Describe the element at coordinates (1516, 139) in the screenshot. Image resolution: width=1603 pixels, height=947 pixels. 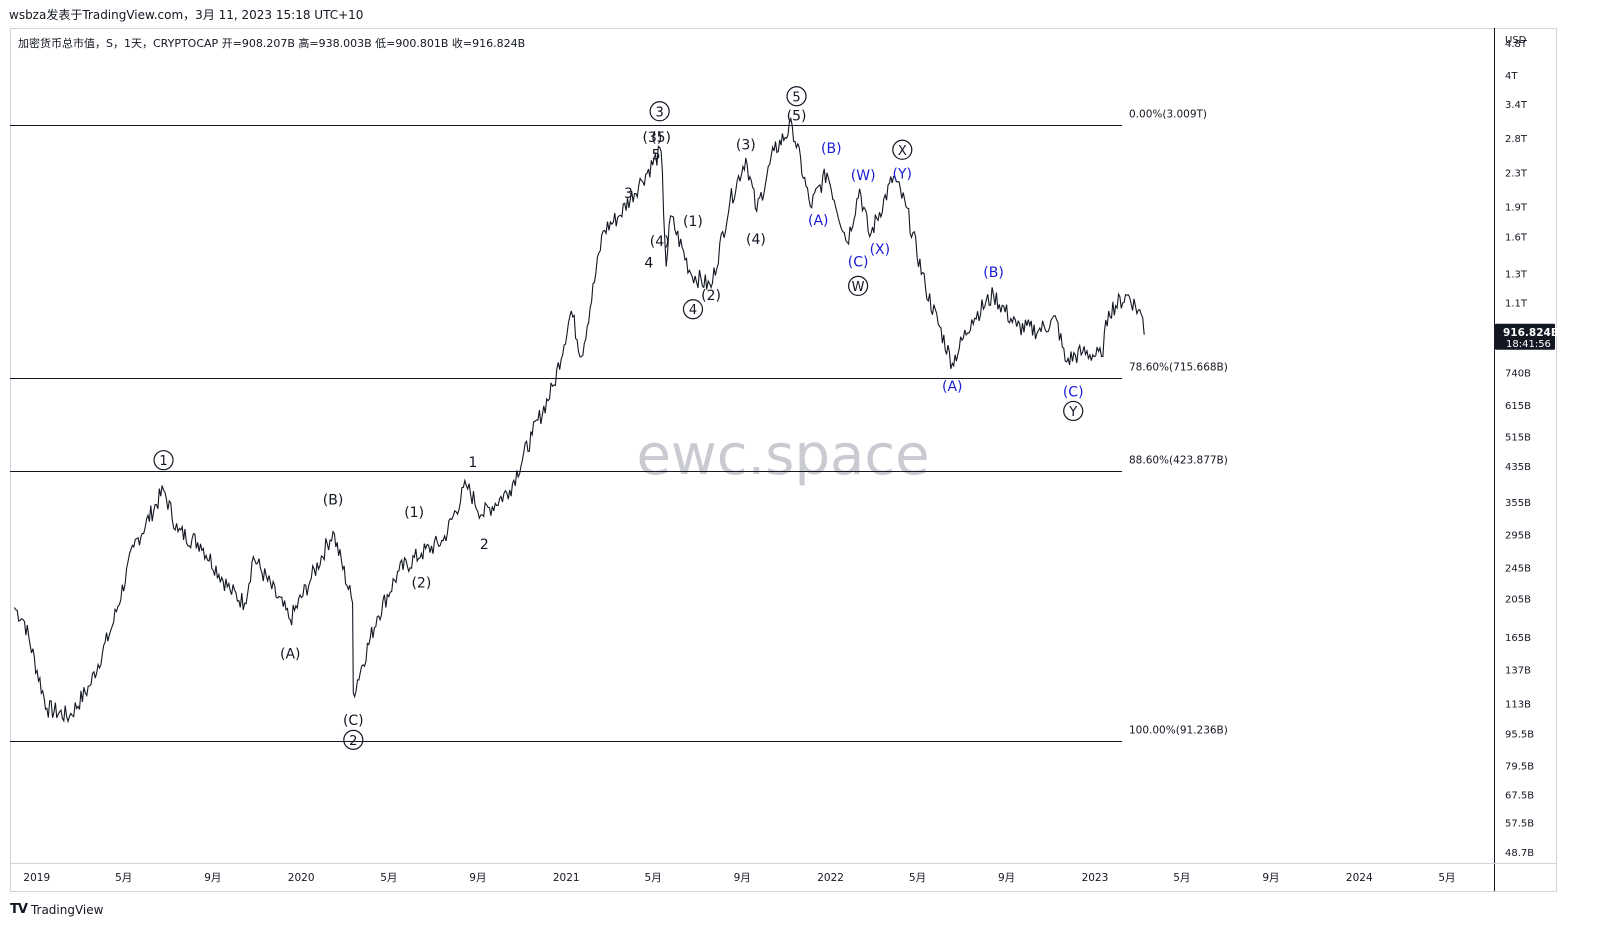
I see `y-tick-label: 2.8T` at that location.